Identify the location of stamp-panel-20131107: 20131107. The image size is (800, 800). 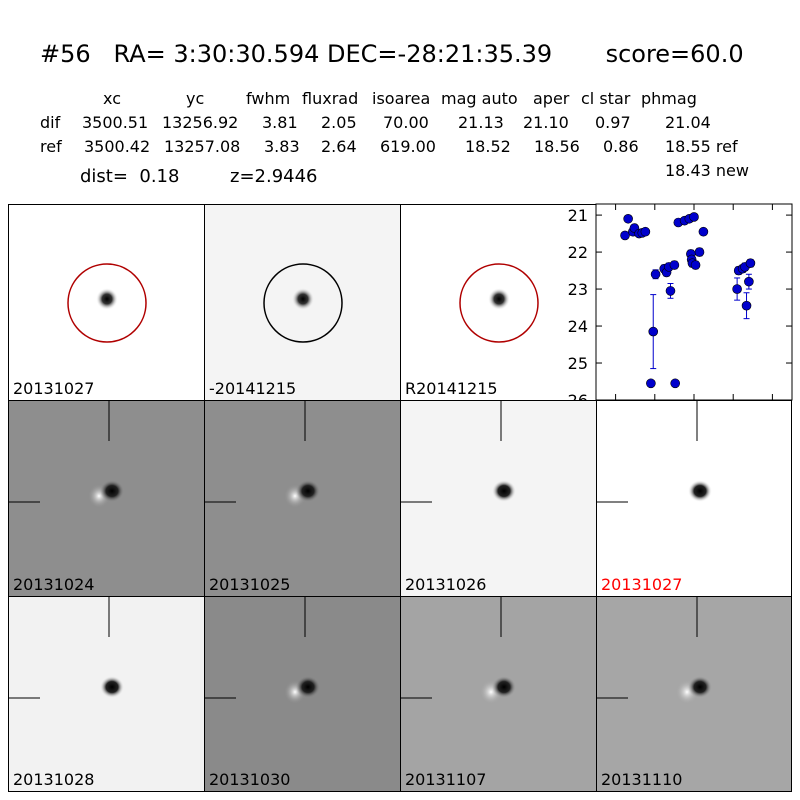
(498, 694).